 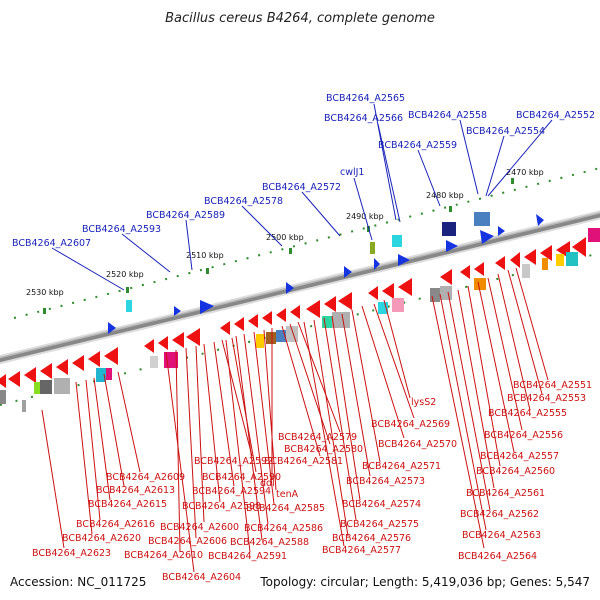 I want to click on gene-label: BCB4264_A2559, so click(x=417, y=145).